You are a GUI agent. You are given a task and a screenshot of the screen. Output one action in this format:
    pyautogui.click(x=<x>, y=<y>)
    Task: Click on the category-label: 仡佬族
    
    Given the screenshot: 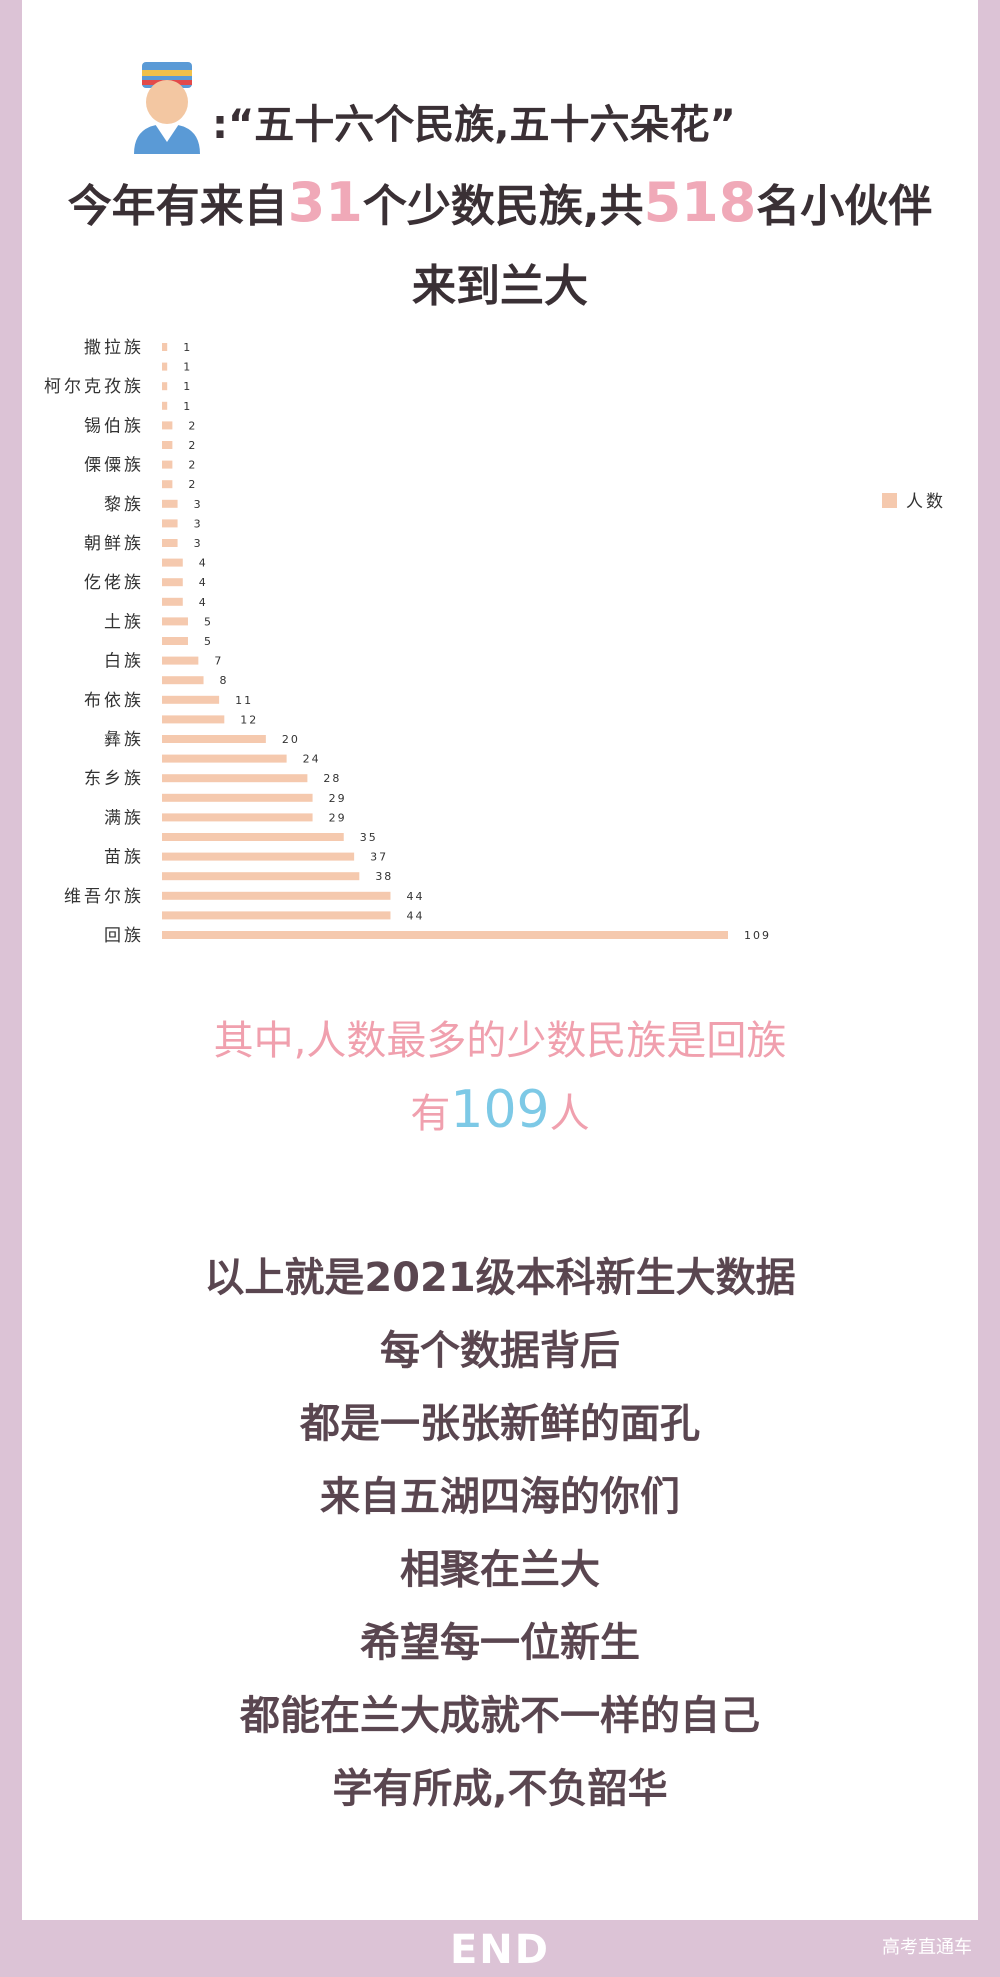 What is the action you would take?
    pyautogui.click(x=114, y=583)
    